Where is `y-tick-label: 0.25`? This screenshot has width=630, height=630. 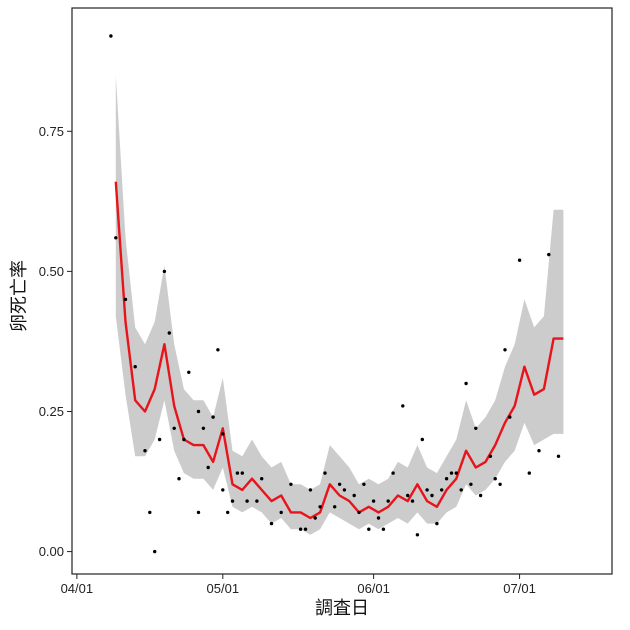
y-tick-label: 0.25 is located at coordinates (51, 411).